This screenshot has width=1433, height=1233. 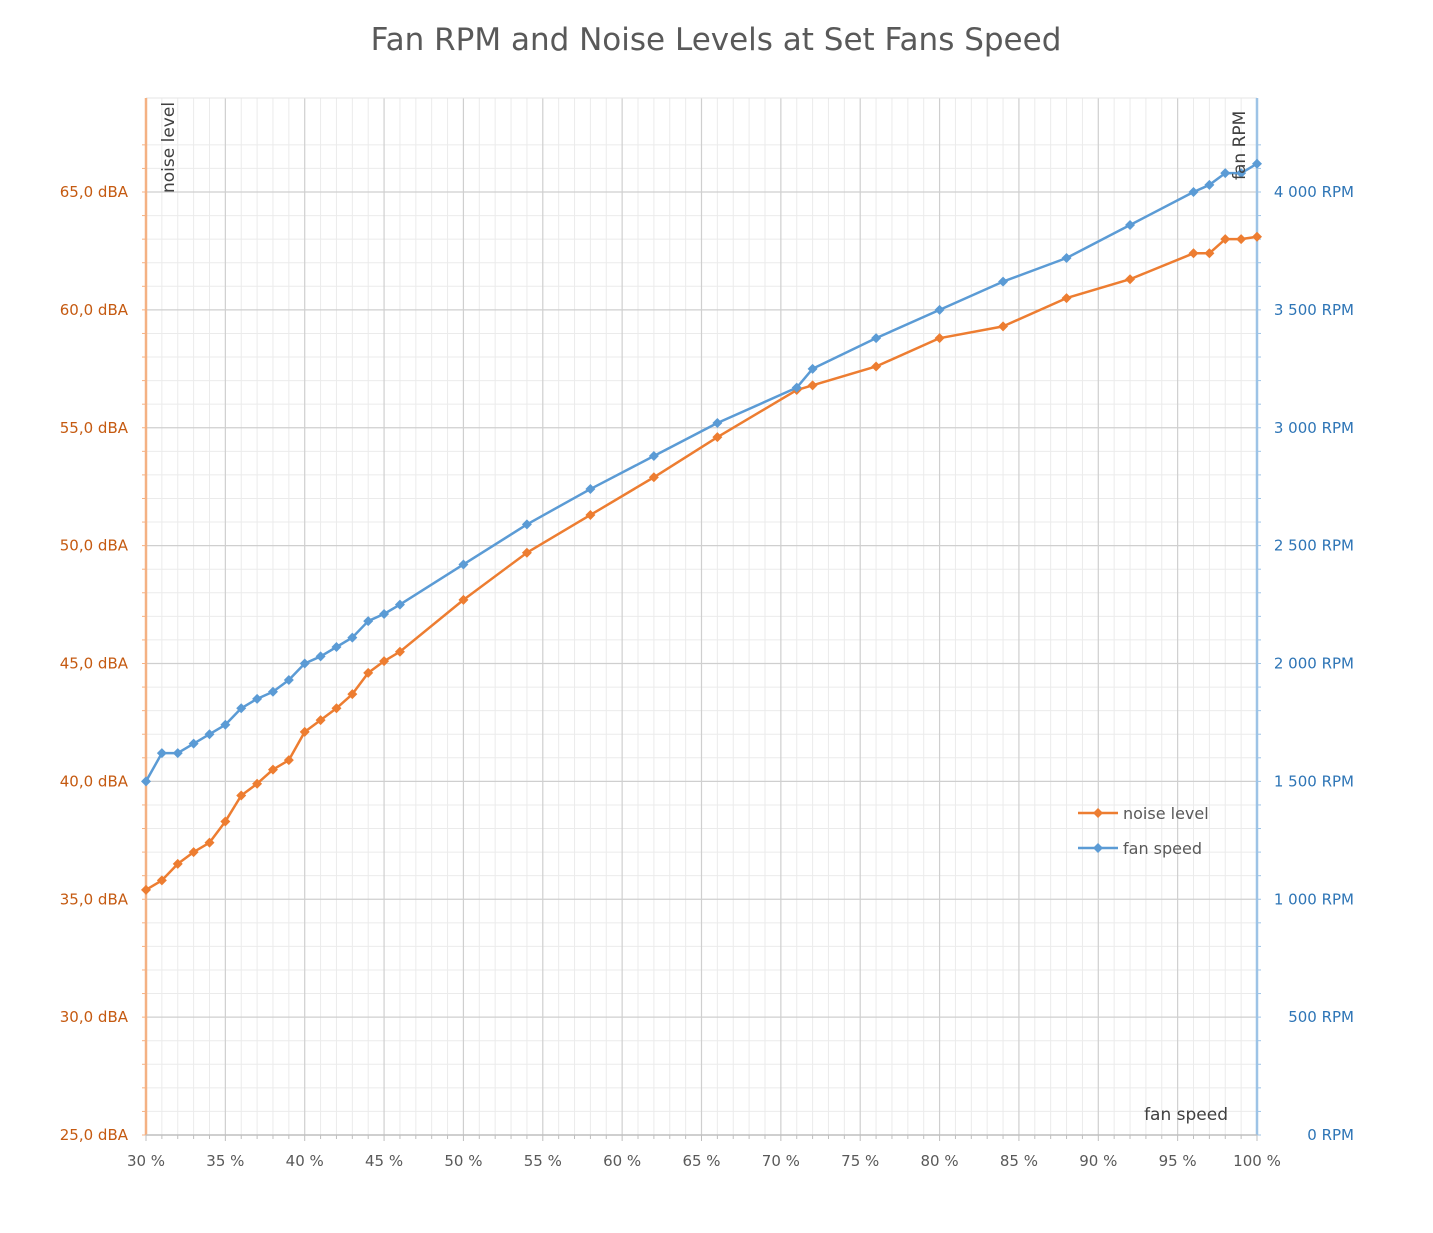 What do you see at coordinates (1321, 1017) in the screenshot?
I see `y-right-tick-label: 500 RPM` at bounding box center [1321, 1017].